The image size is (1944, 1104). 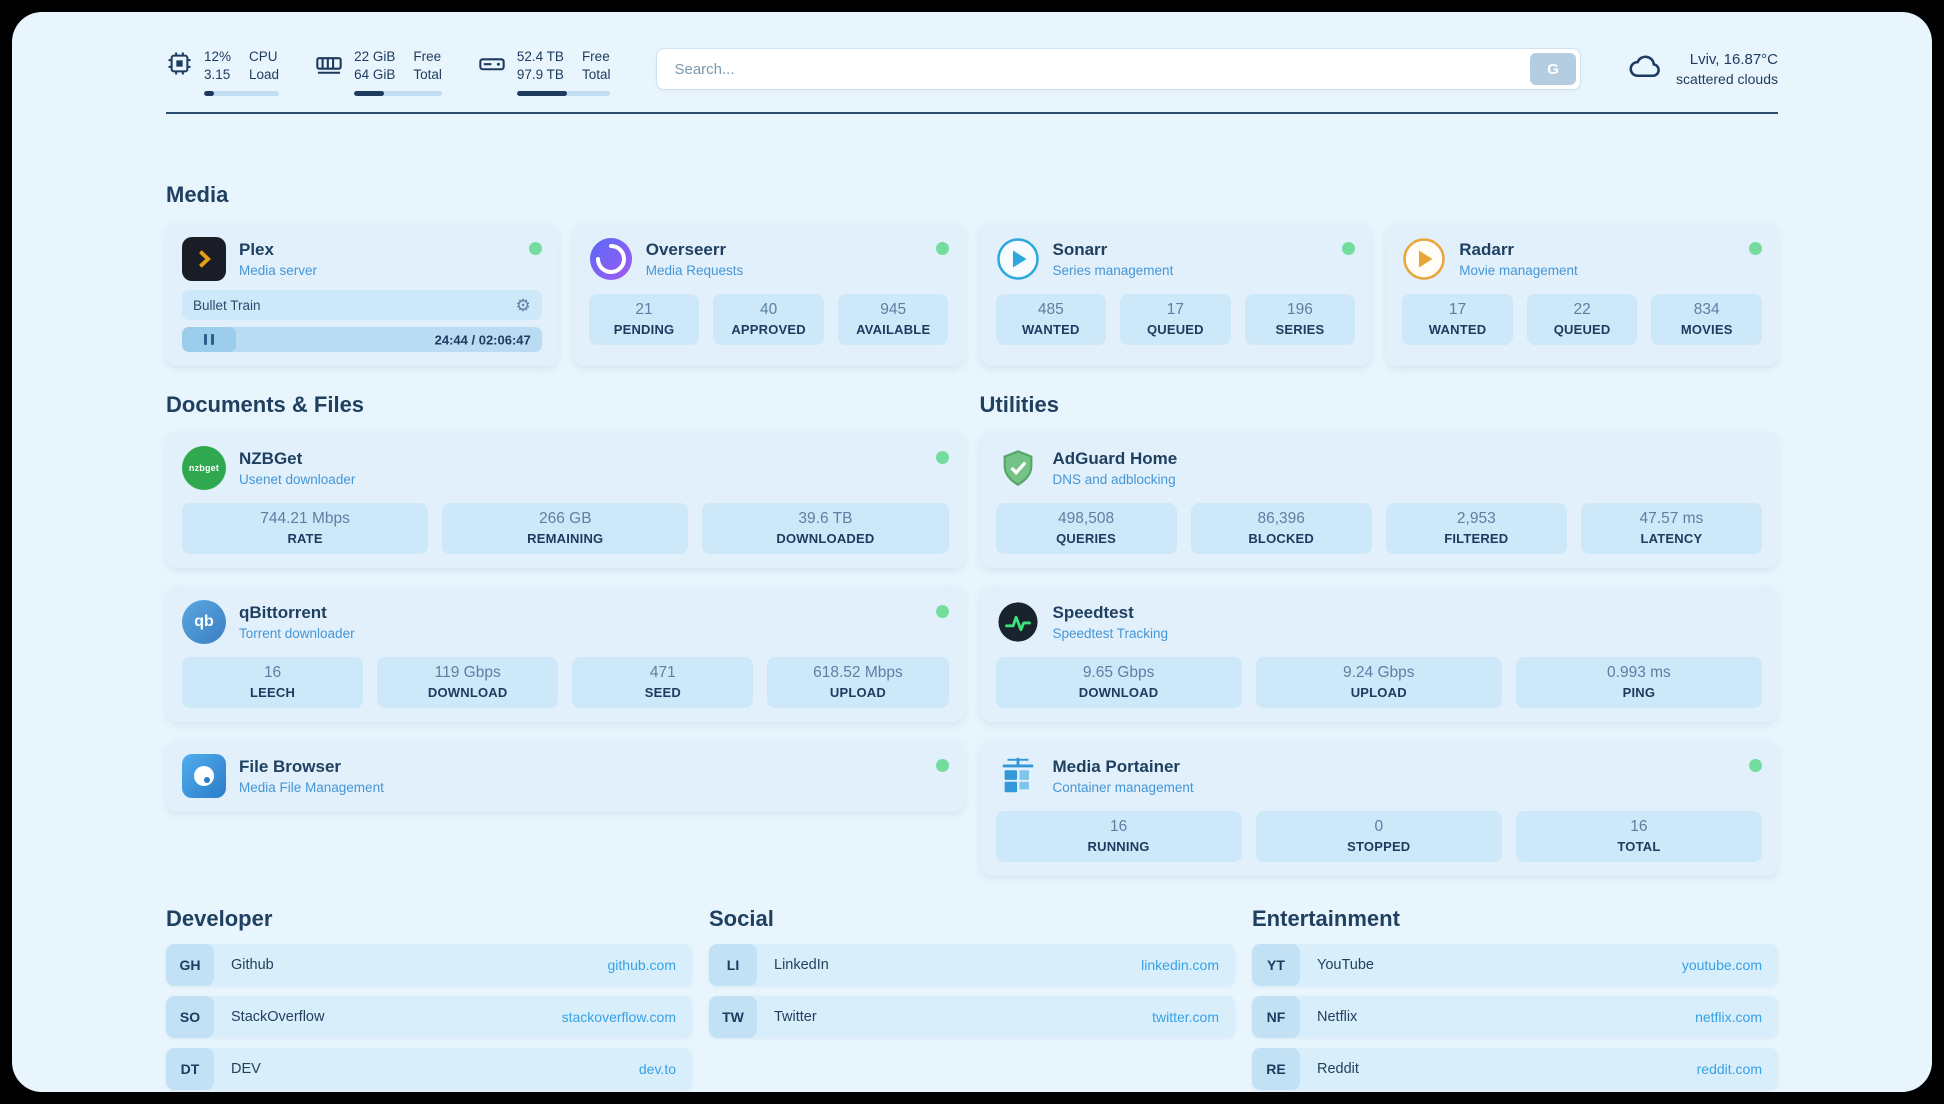 I want to click on service-name: Media Portainer, so click(x=1116, y=767).